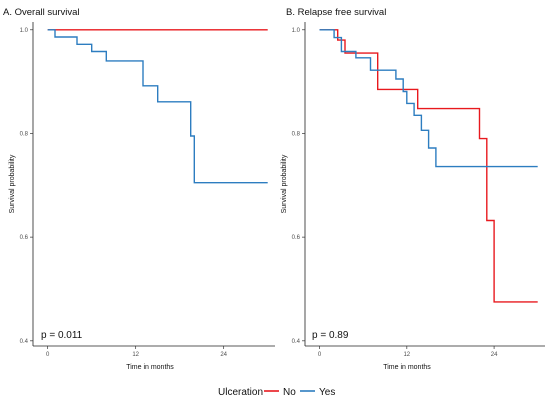 The image size is (550, 401). What do you see at coordinates (62, 335) in the screenshot?
I see `panel-a-p-value: p = 0.011` at bounding box center [62, 335].